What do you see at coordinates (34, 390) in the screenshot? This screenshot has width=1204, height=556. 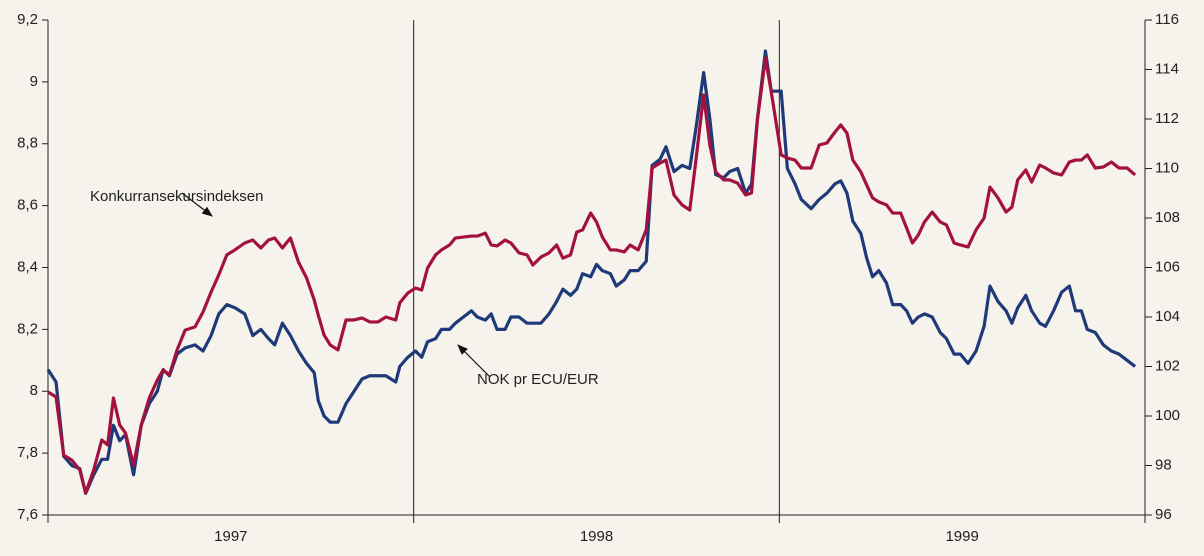 I see `y-tick-label: 8` at bounding box center [34, 390].